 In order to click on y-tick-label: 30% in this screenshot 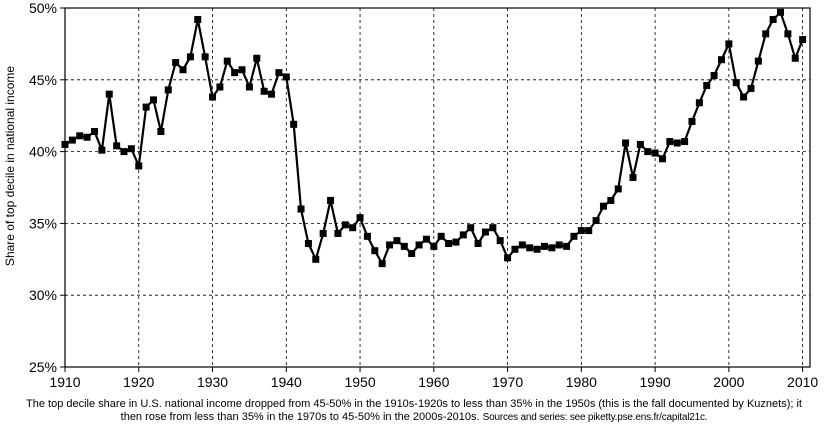, I will do `click(43, 295)`.